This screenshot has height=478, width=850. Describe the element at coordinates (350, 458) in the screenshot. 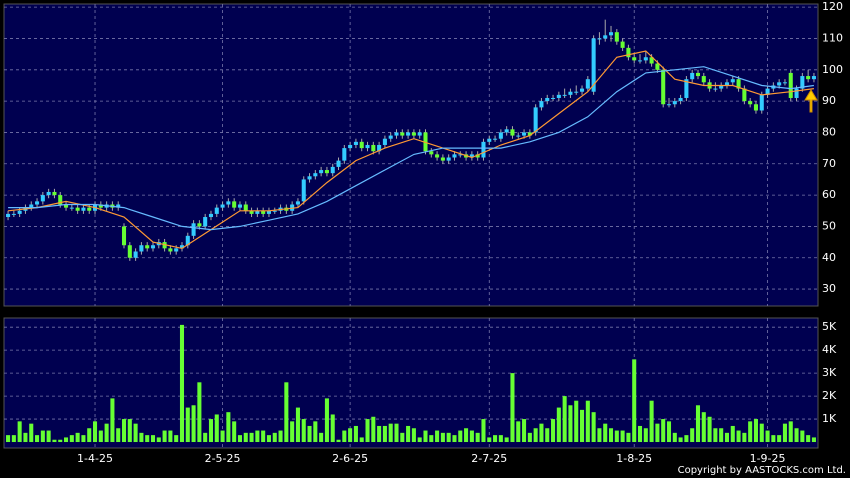

I see `x-tick-label: 2-6-25` at that location.